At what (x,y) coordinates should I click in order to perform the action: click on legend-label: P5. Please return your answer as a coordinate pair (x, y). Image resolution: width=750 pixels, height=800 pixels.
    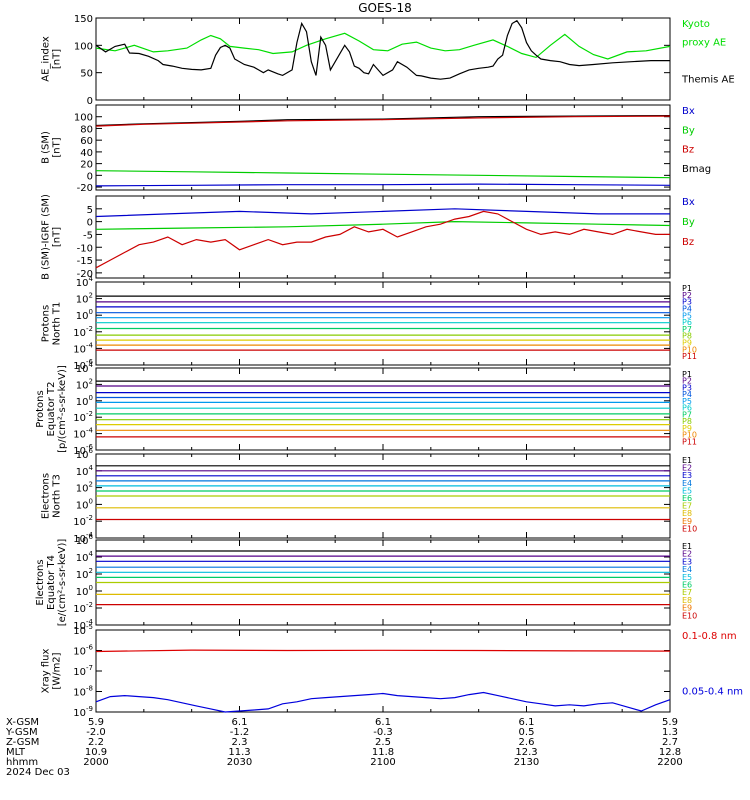
    Looking at the image, I should click on (687, 401).